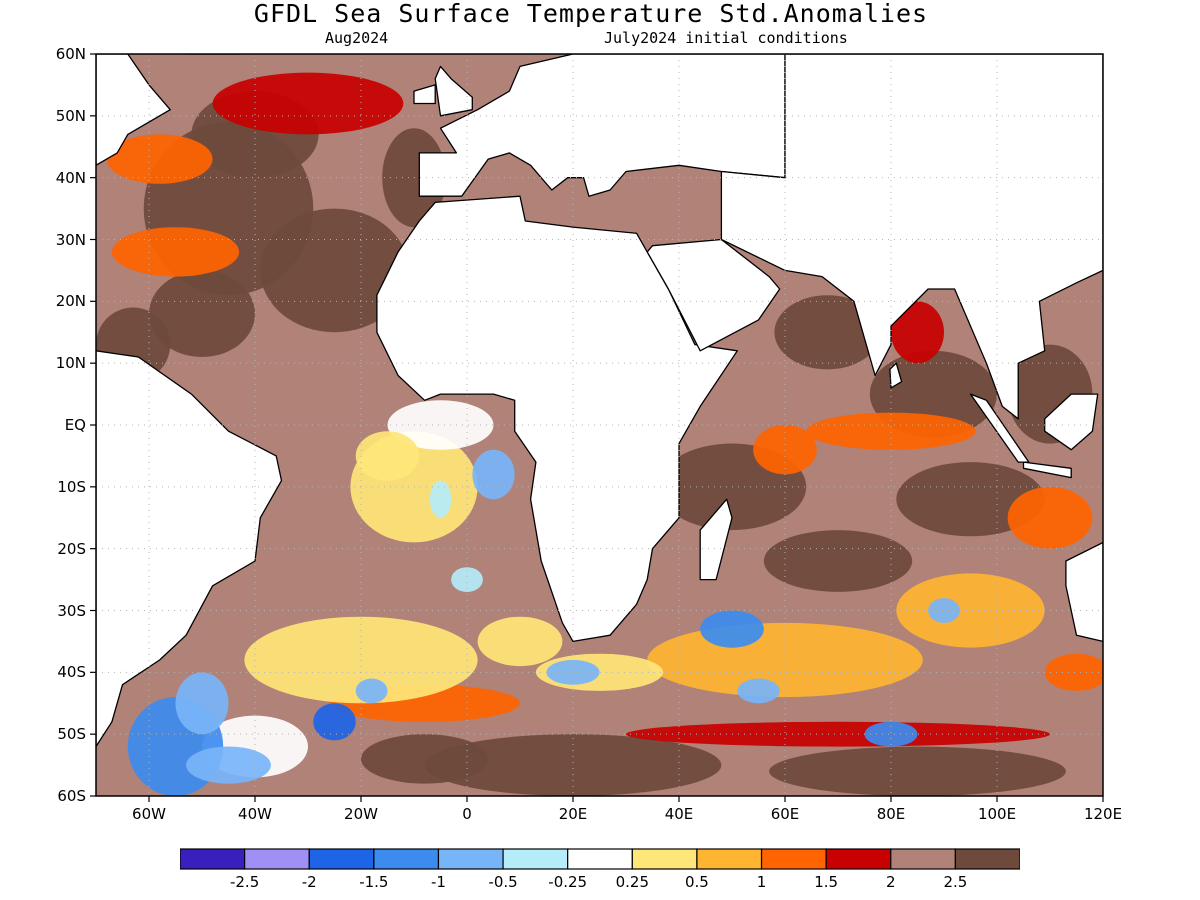  I want to click on lon-label: 20W, so click(361, 814).